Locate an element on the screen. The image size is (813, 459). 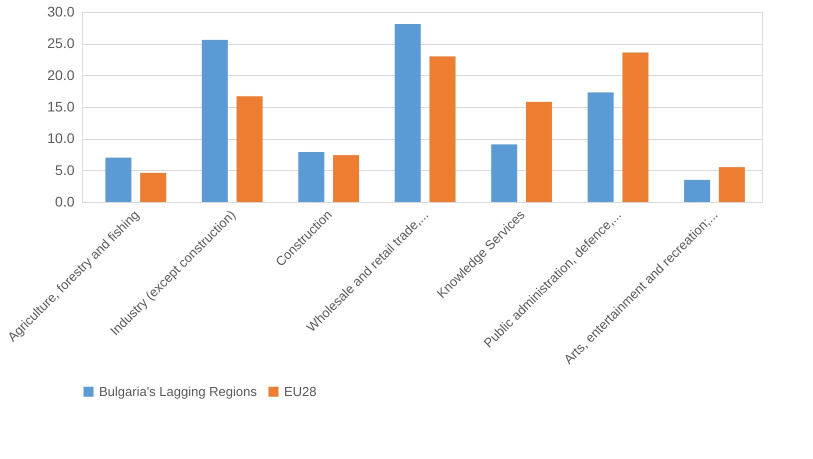
y-tick-label: 25.0 is located at coordinates (61, 43).